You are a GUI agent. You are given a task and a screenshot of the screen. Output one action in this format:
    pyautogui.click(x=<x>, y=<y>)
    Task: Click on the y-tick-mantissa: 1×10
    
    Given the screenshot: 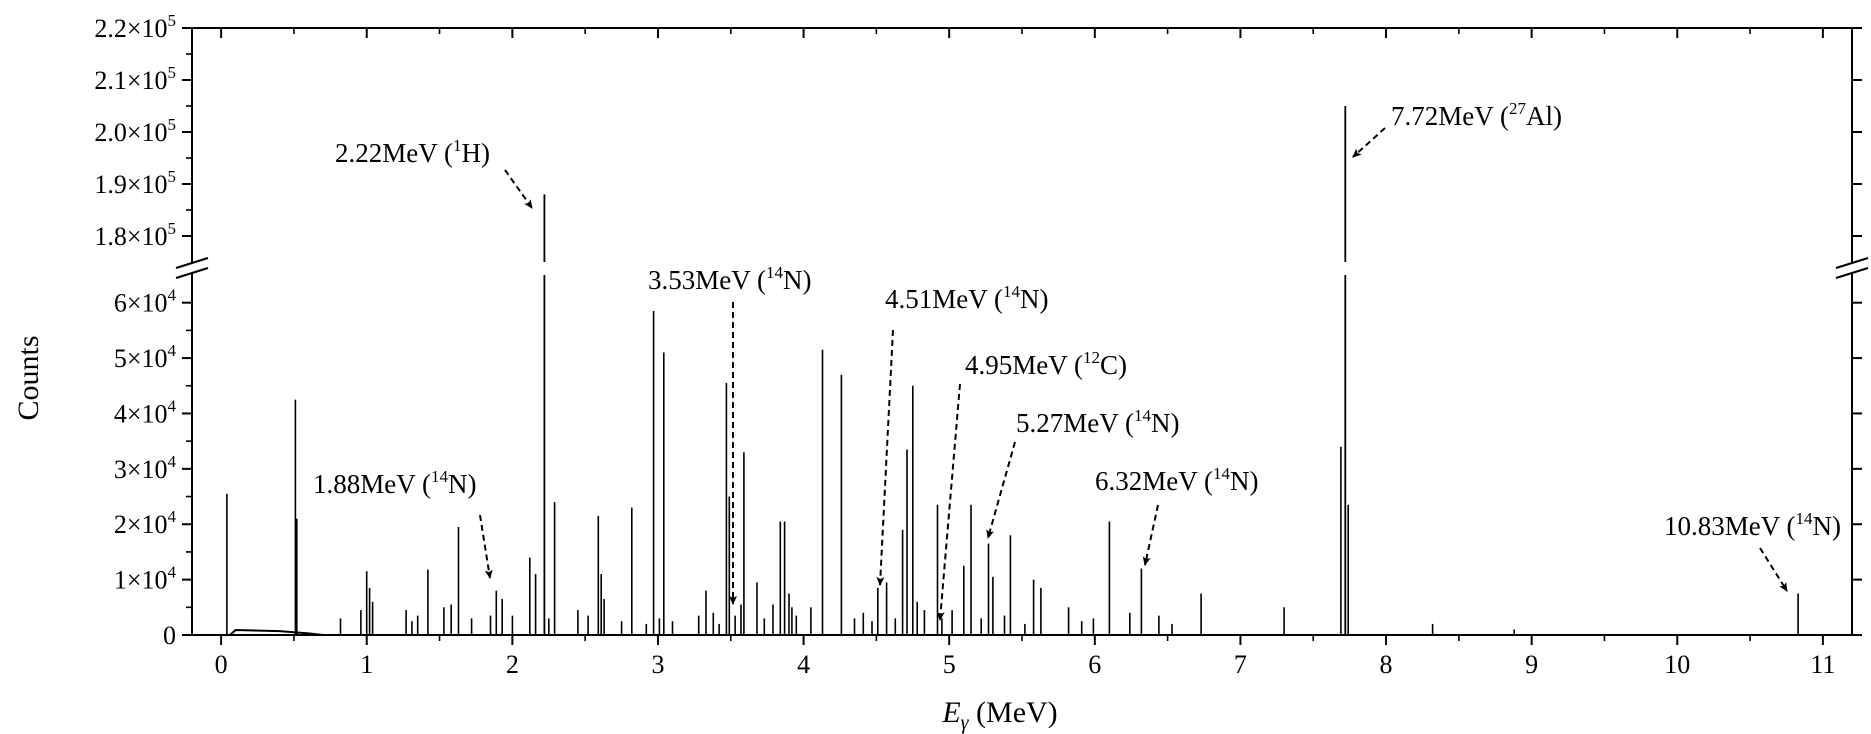 What is the action you would take?
    pyautogui.click(x=141, y=580)
    